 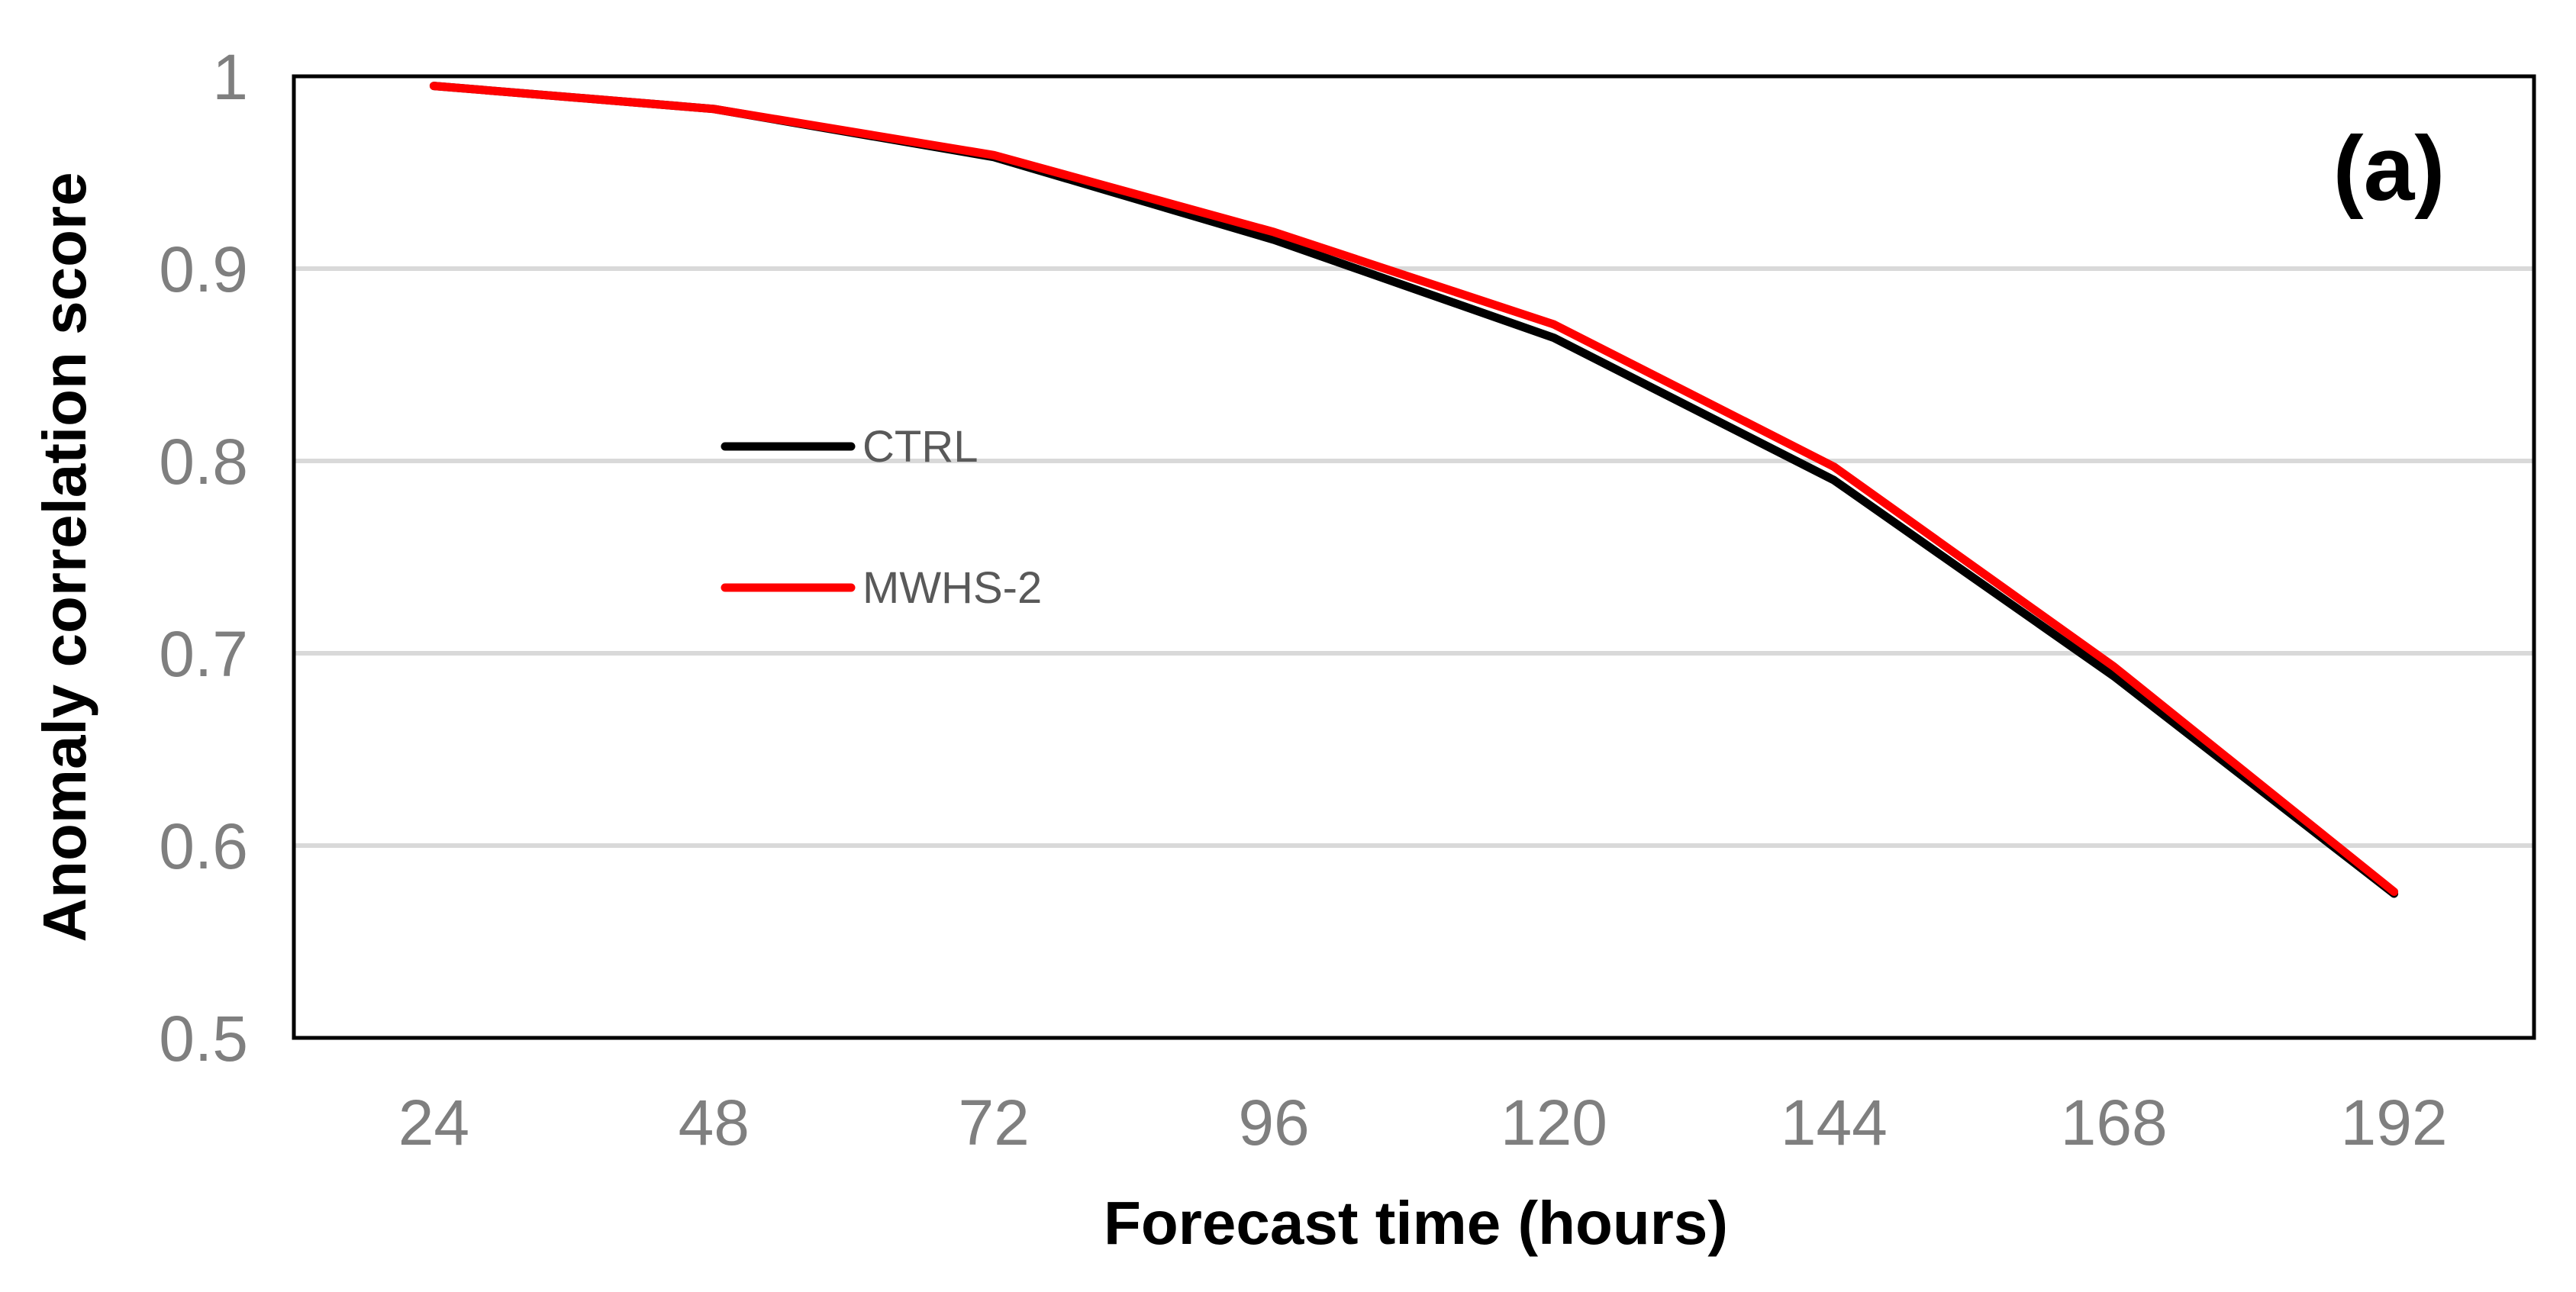 What do you see at coordinates (433, 1122) in the screenshot?
I see `x-tick-label: 24` at bounding box center [433, 1122].